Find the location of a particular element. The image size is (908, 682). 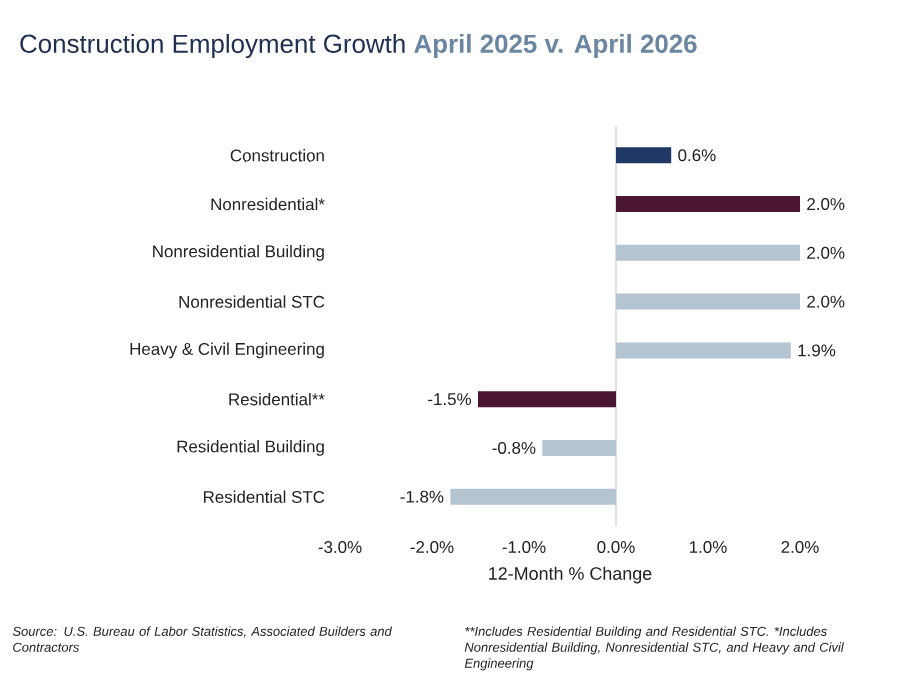

chart-title: Construction Employment Growth is located at coordinates (212, 46).